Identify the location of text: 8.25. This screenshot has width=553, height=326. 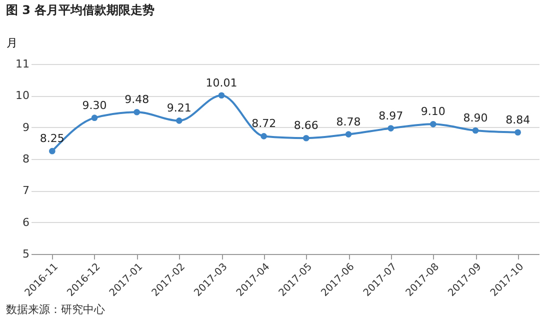
(52, 139).